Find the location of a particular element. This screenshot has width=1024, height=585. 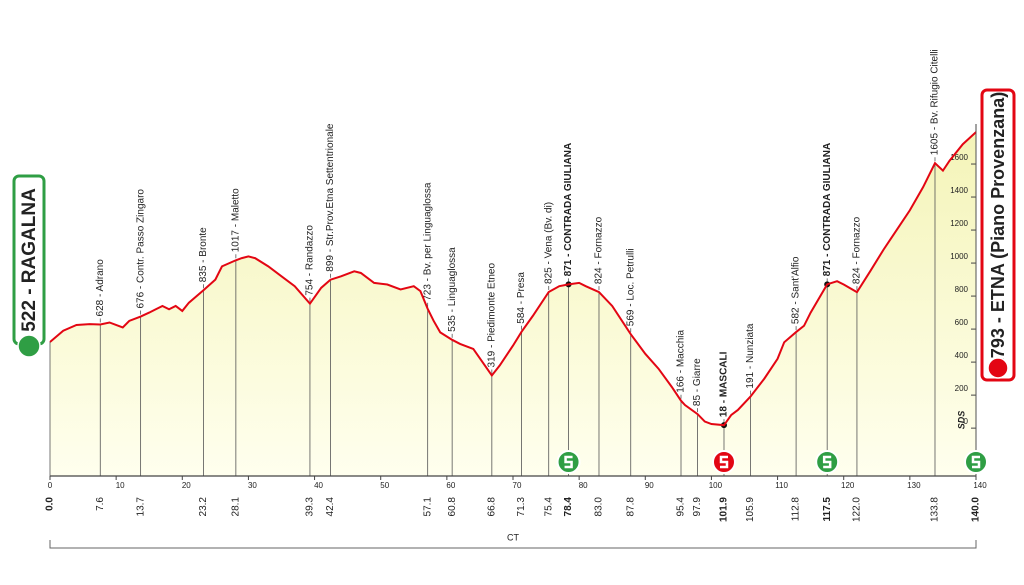

waypoint-km: 39.3 is located at coordinates (310, 507).